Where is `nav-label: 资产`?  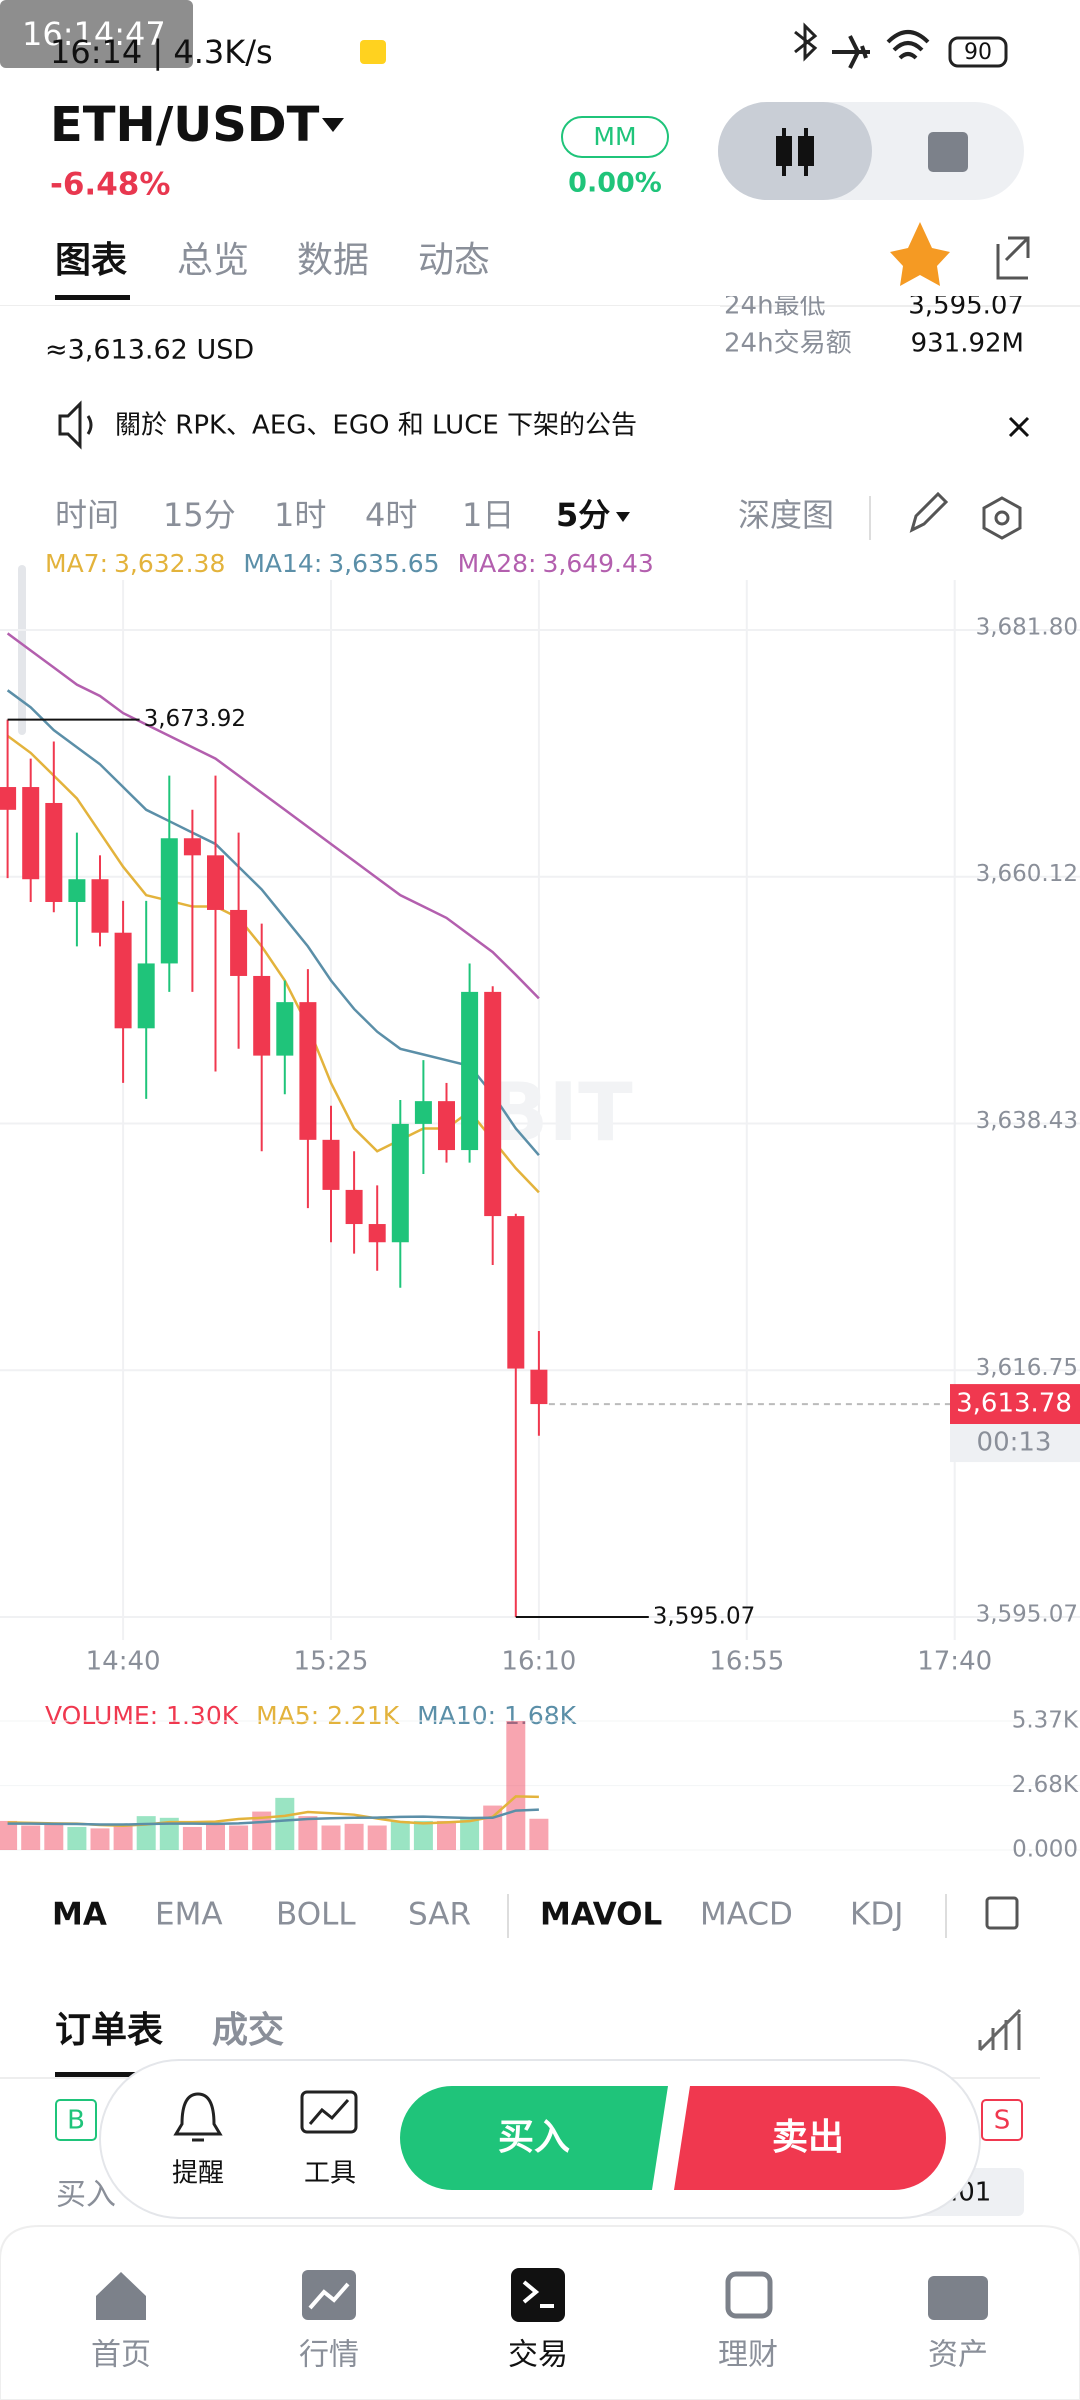
nav-label: 资产 is located at coordinates (958, 2355).